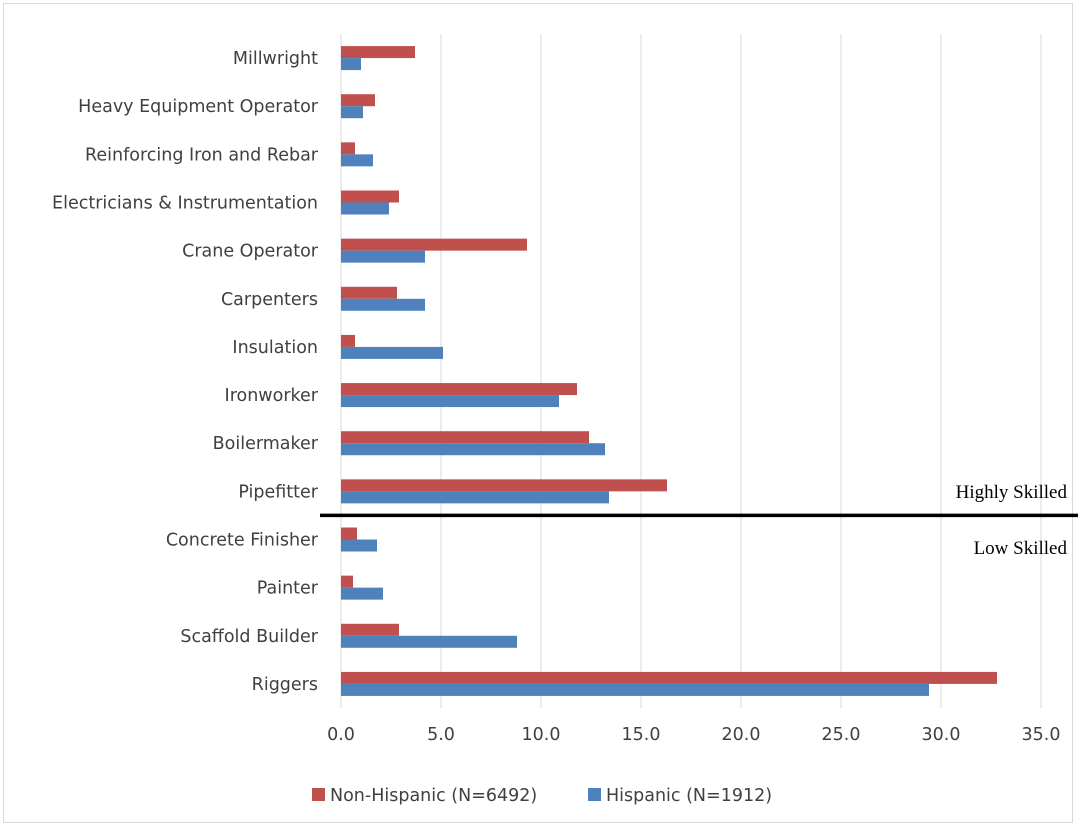 The image size is (1078, 829). Describe the element at coordinates (198, 107) in the screenshot. I see `category-label-heavy-equipment-operator: Heavy Equipment Operator` at that location.